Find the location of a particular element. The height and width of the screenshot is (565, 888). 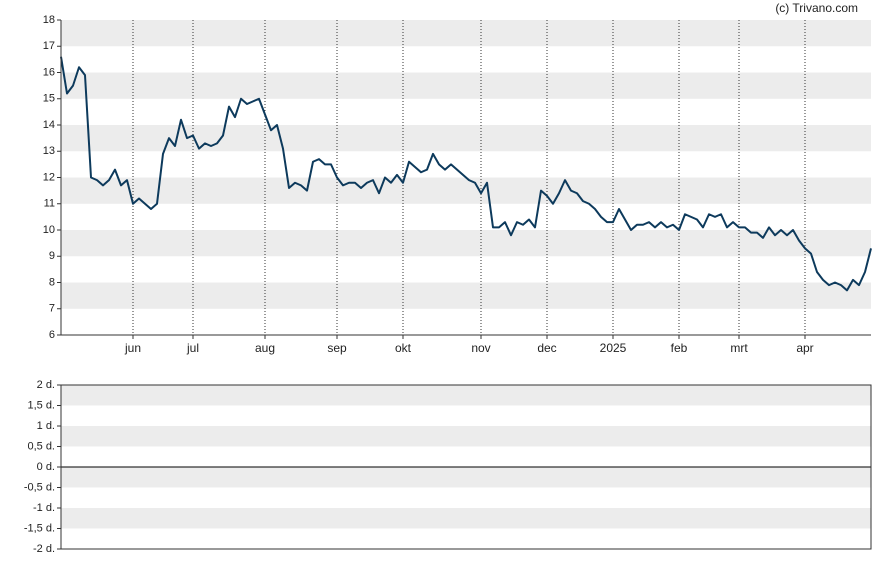

source: (c) Trivano.com is located at coordinates (816, 8).